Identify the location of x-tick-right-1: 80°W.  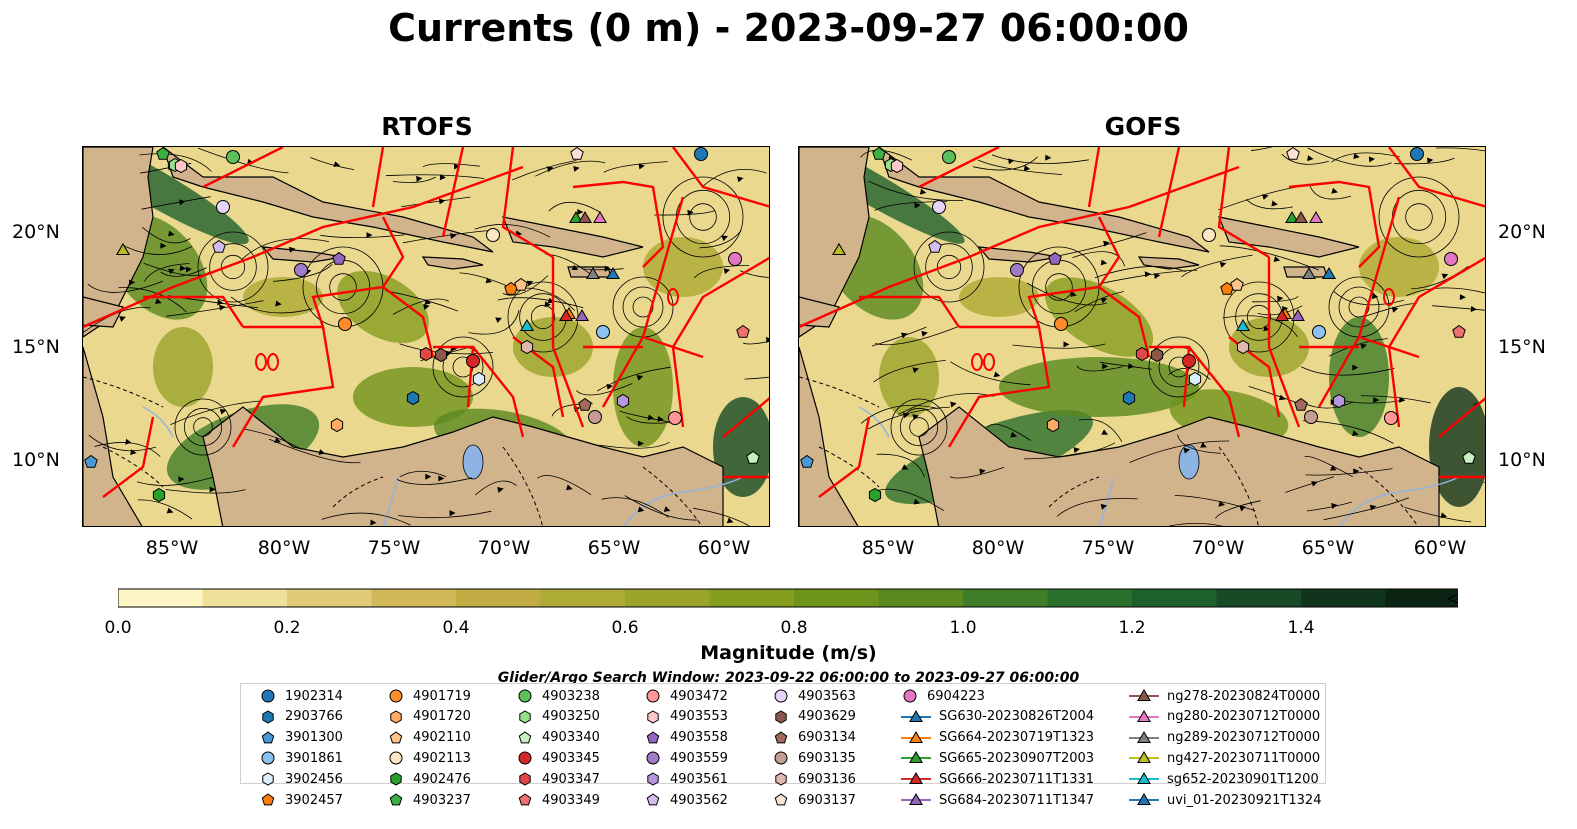
(998, 548).